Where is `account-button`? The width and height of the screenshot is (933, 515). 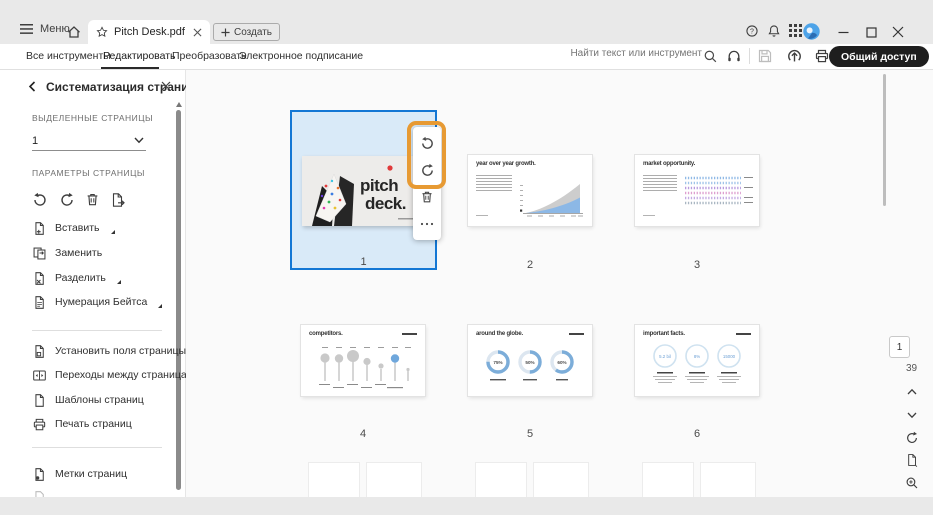 account-button is located at coordinates (811, 31).